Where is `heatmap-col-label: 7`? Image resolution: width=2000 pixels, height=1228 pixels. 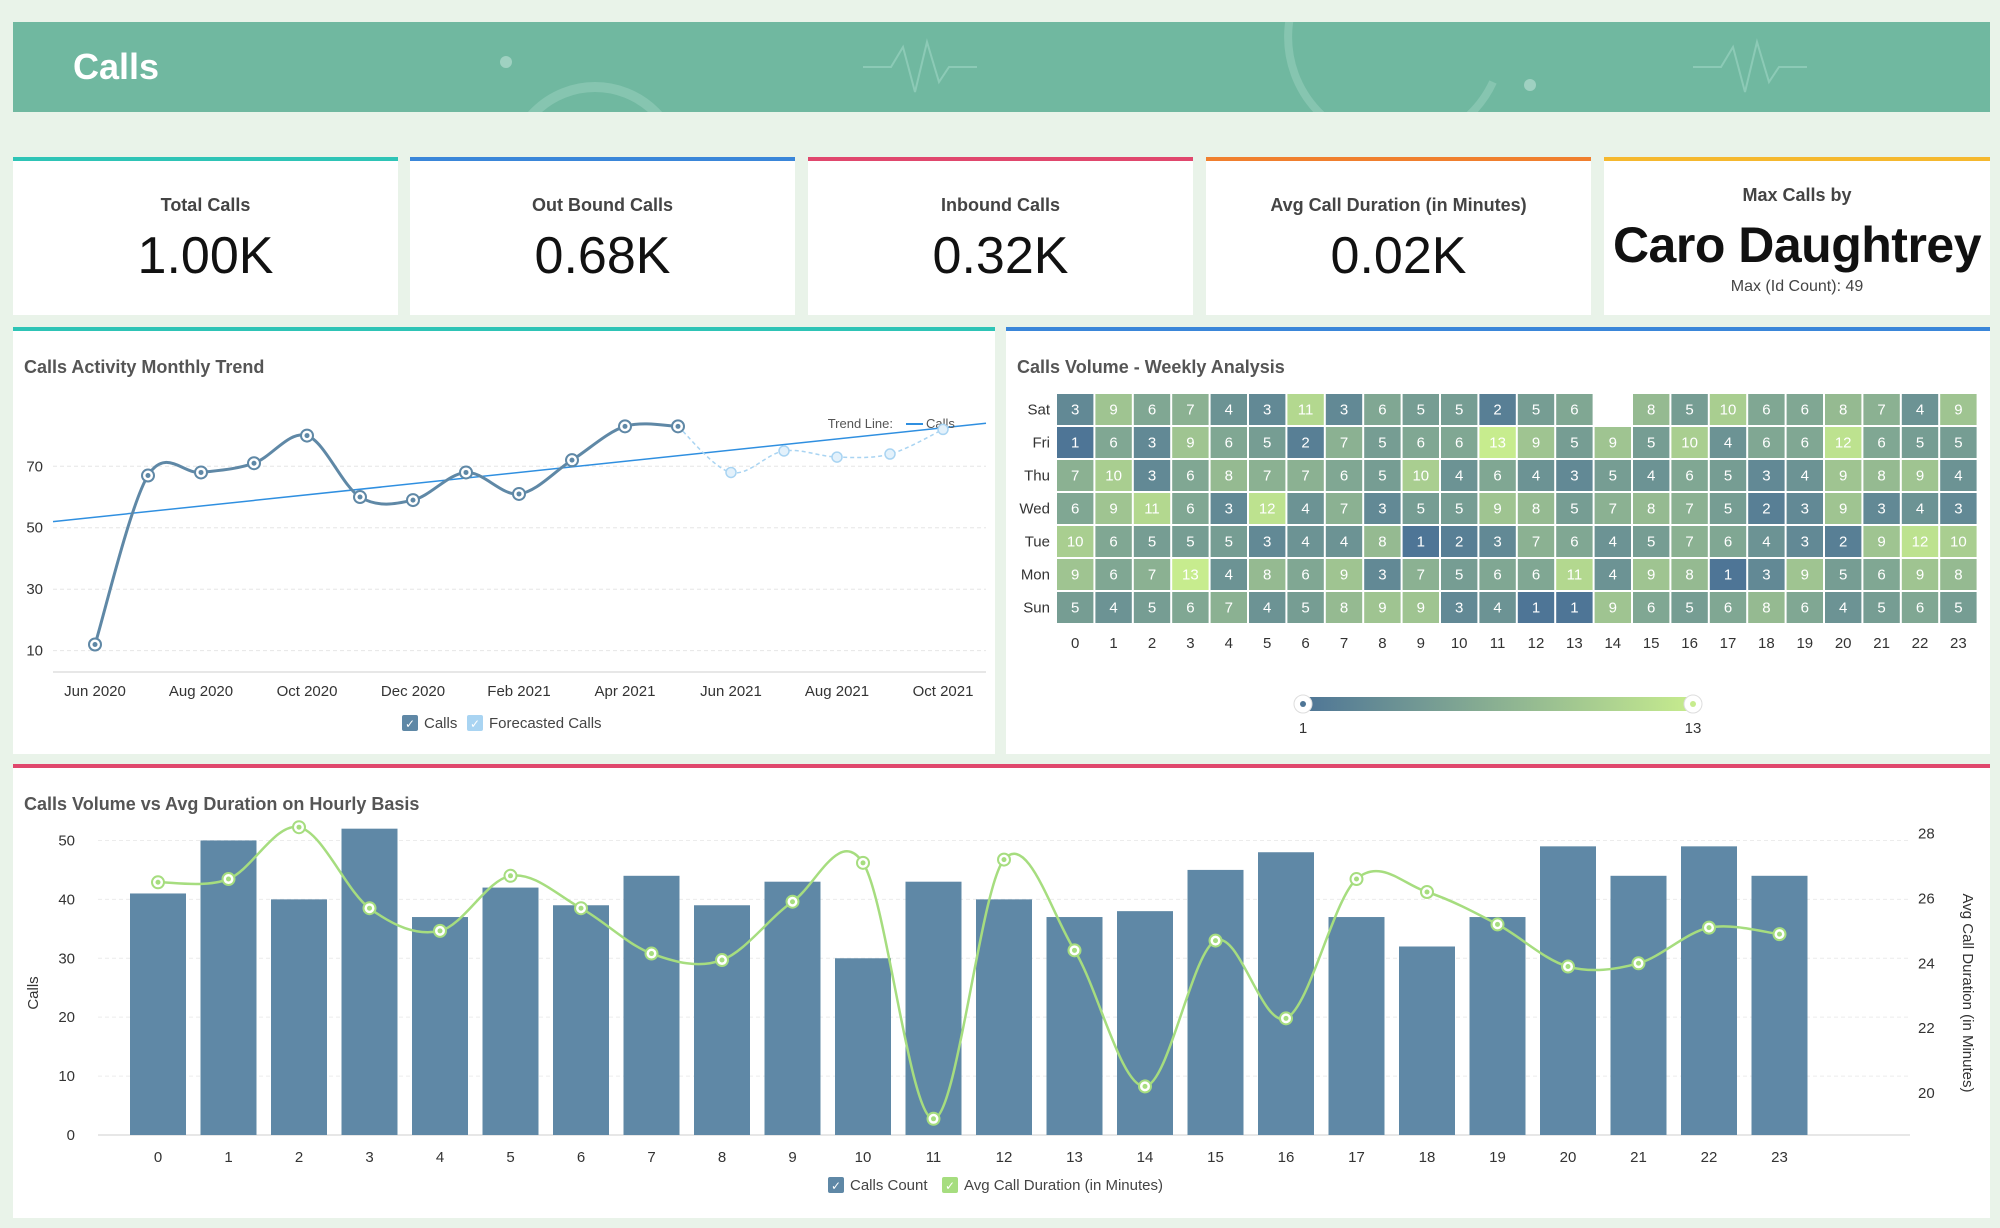
heatmap-col-label: 7 is located at coordinates (1344, 643).